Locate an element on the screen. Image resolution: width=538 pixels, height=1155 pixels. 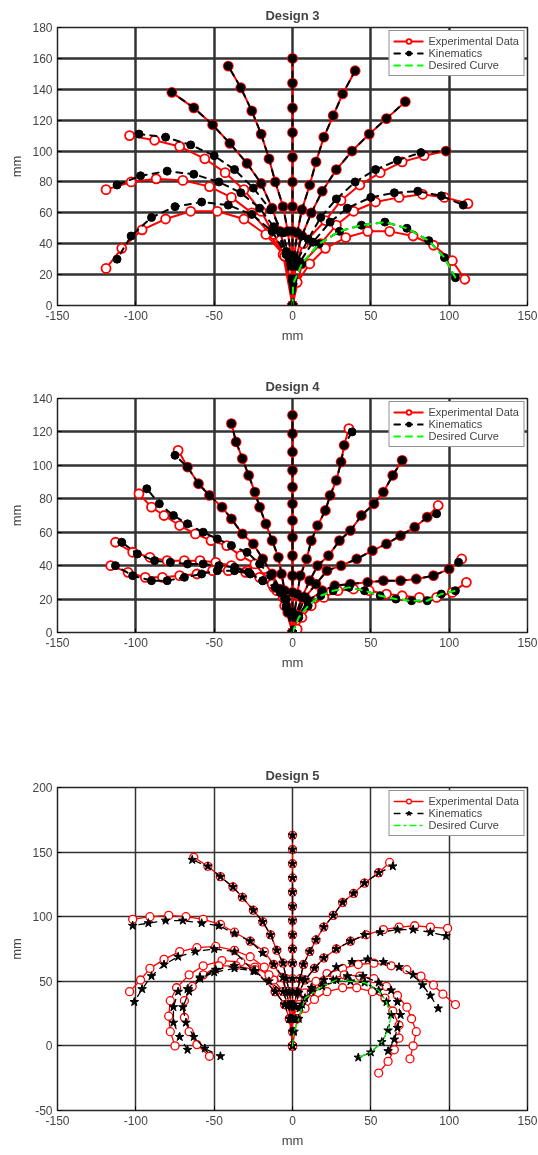
chart-title: Design 5 is located at coordinates (292, 775).